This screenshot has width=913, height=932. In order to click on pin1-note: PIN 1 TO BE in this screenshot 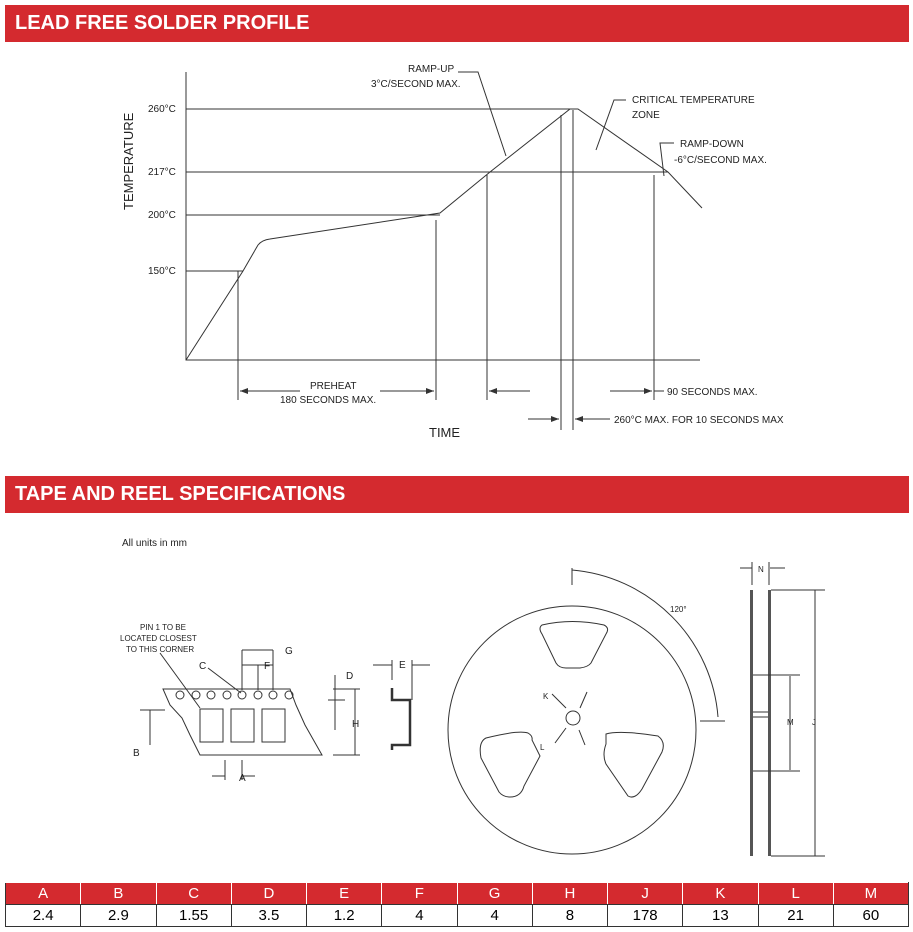, I will do `click(163, 627)`.